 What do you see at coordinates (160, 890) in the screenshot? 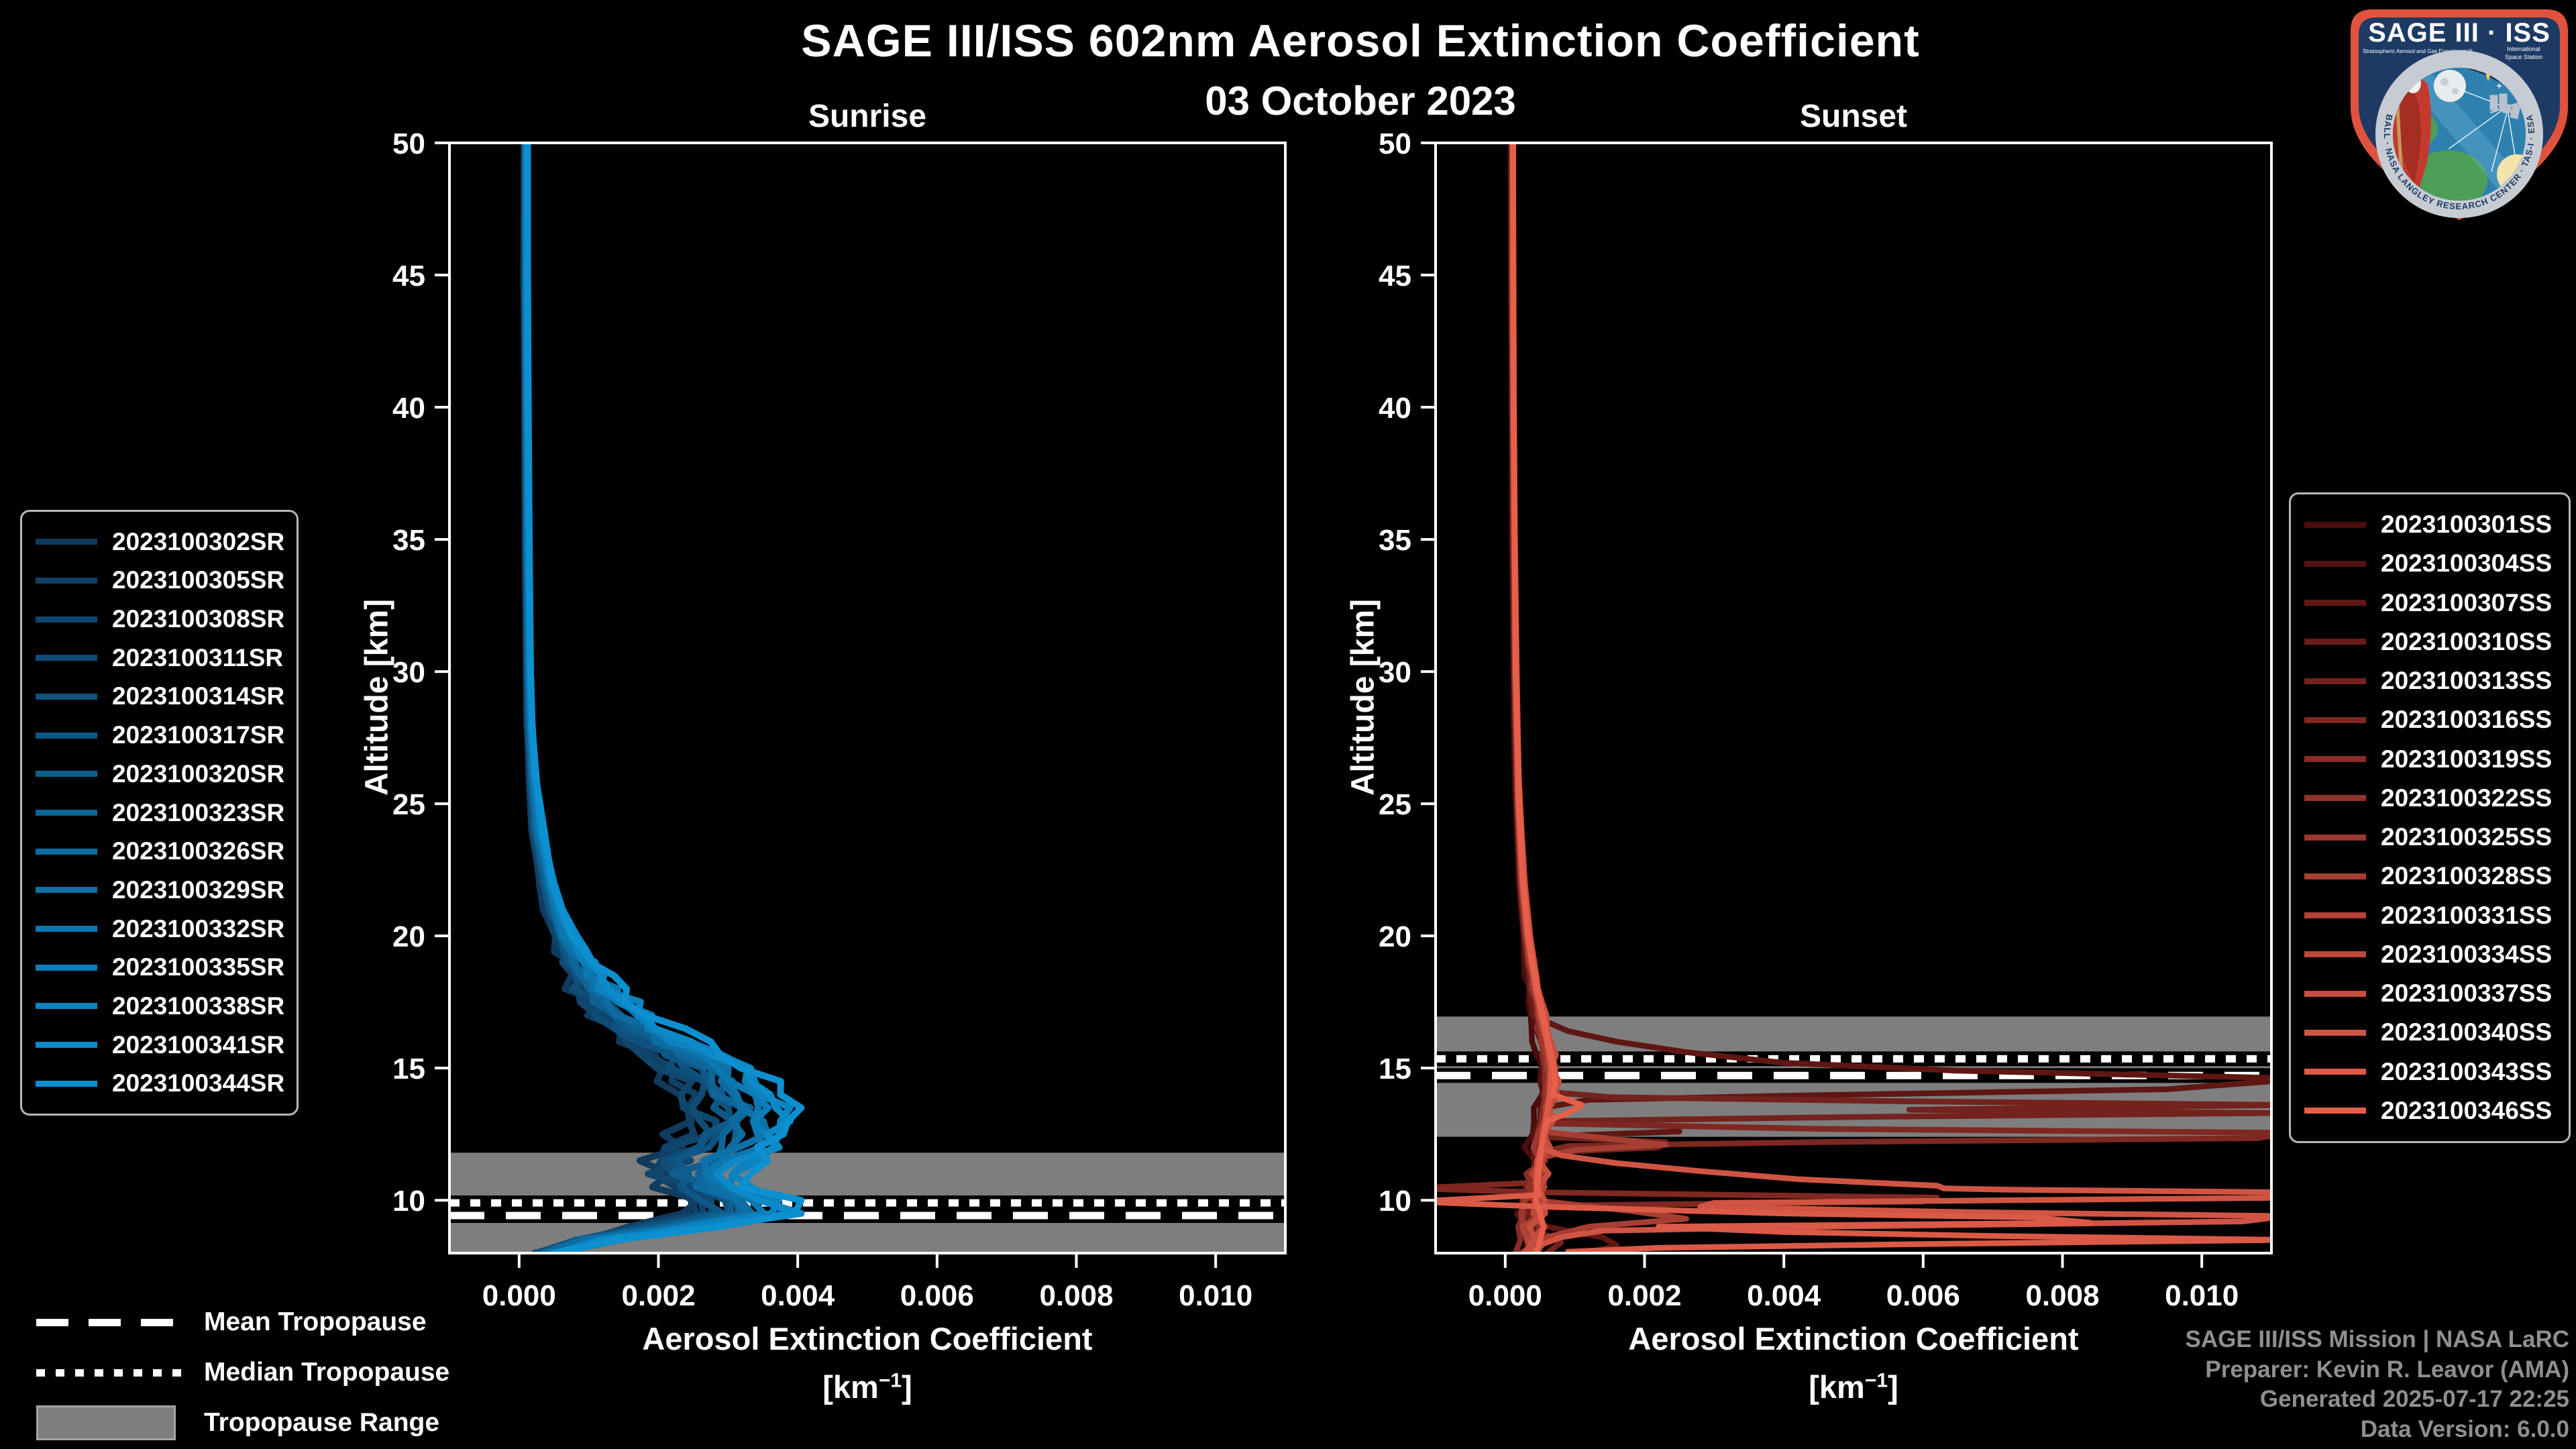
I see `legend-item: 2023100329SR` at bounding box center [160, 890].